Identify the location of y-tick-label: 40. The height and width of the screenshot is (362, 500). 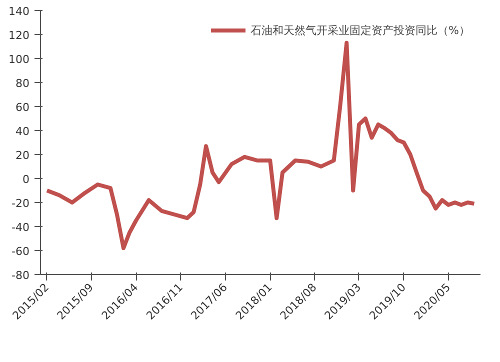
(23, 131).